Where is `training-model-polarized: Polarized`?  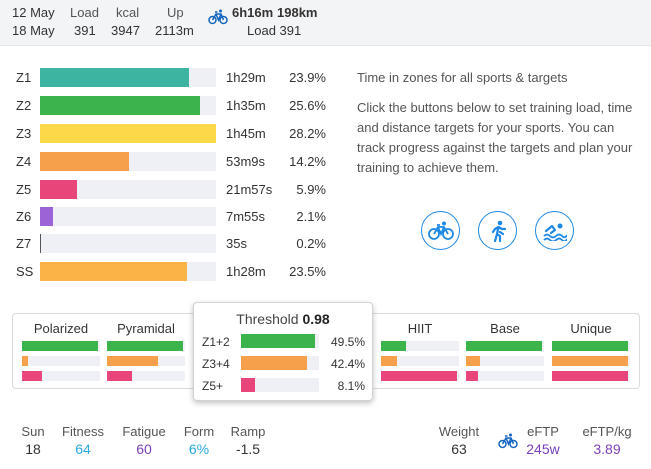
training-model-polarized: Polarized is located at coordinates (64, 351).